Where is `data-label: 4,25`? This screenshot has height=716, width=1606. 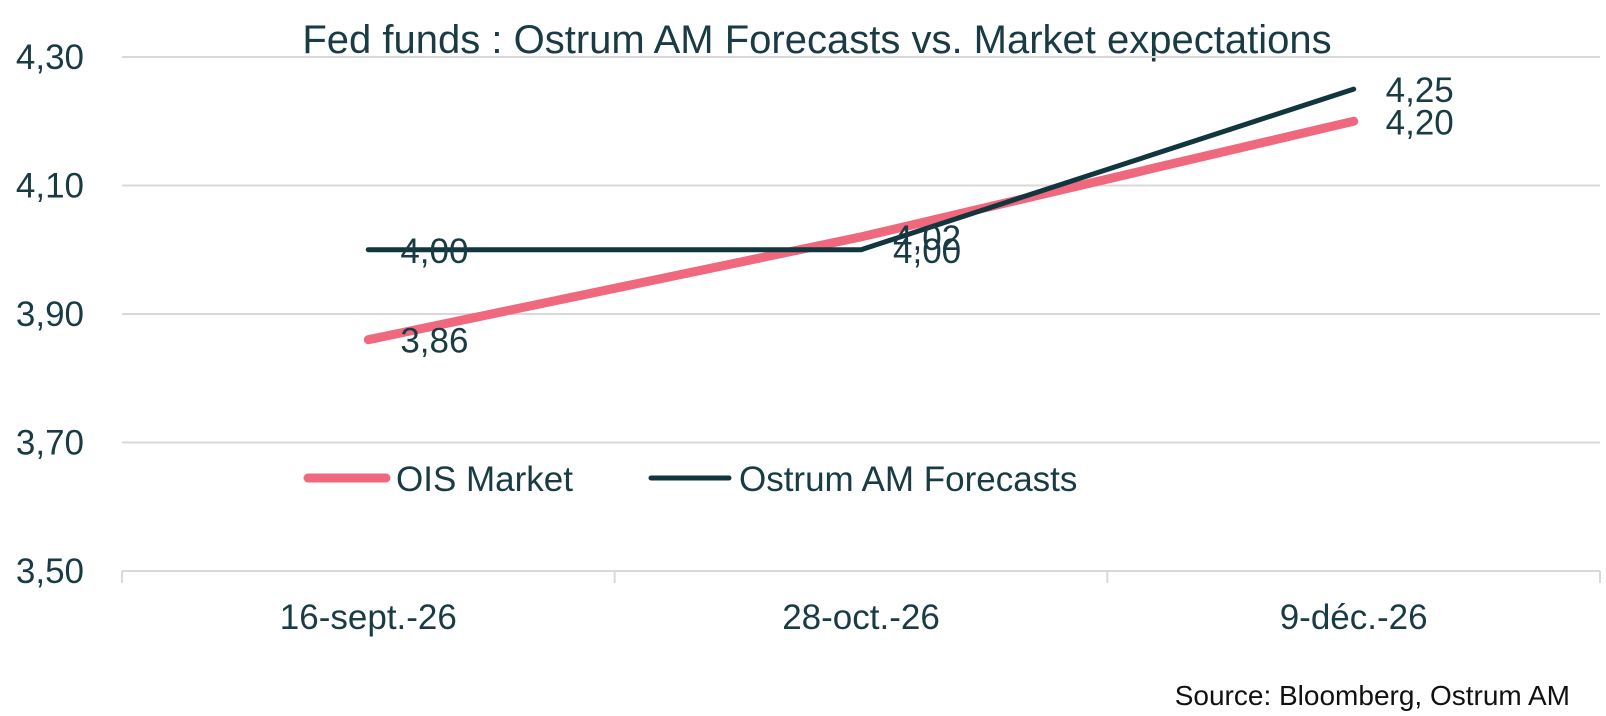
data-label: 4,25 is located at coordinates (1420, 90).